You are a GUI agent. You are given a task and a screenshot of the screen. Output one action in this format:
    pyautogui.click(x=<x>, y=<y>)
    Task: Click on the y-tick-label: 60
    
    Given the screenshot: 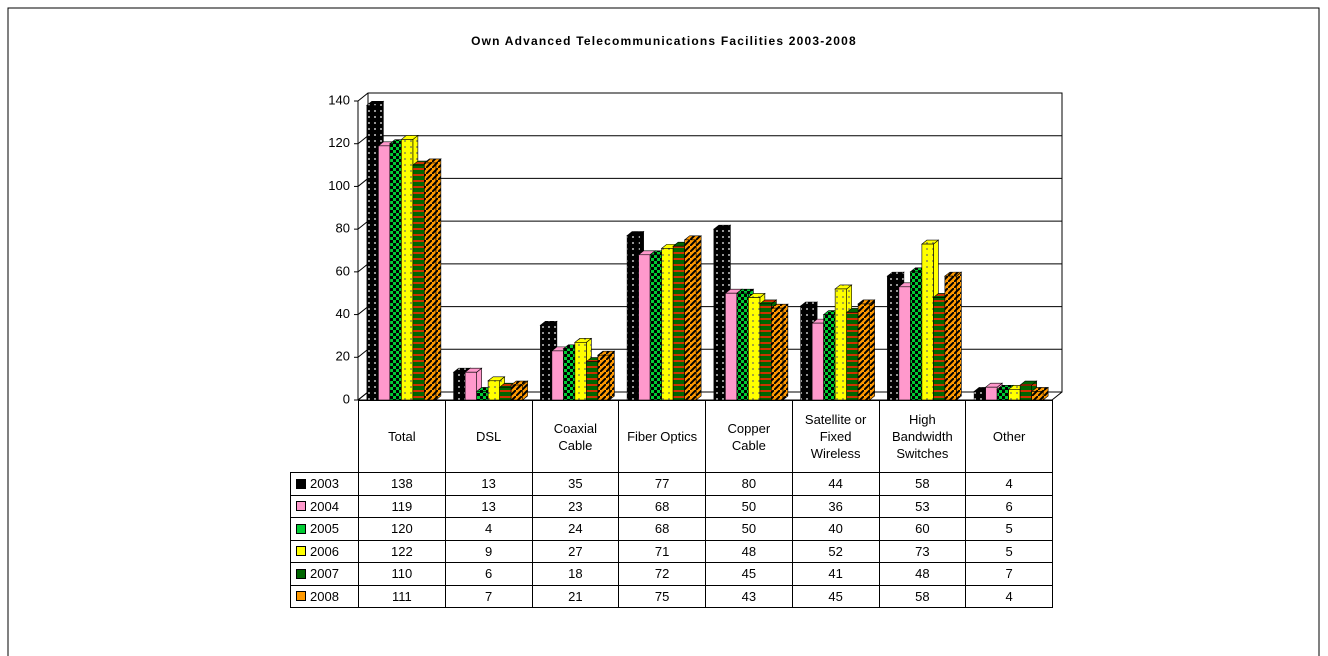 What is the action you would take?
    pyautogui.click(x=343, y=270)
    